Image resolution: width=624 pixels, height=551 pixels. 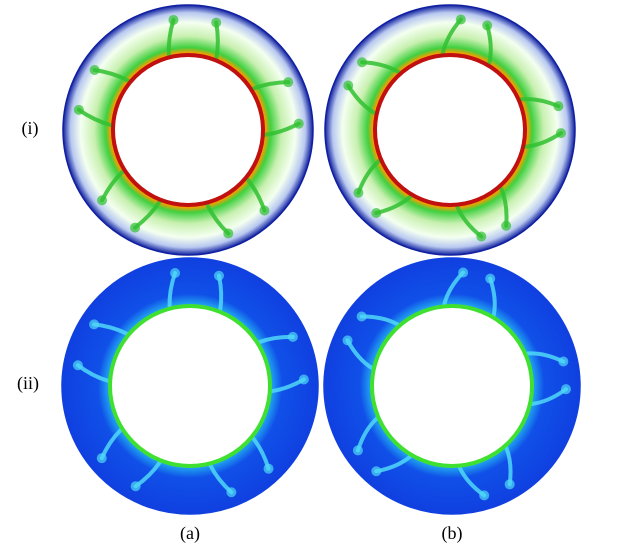 What do you see at coordinates (452, 533) in the screenshot?
I see `column-label: (b)` at bounding box center [452, 533].